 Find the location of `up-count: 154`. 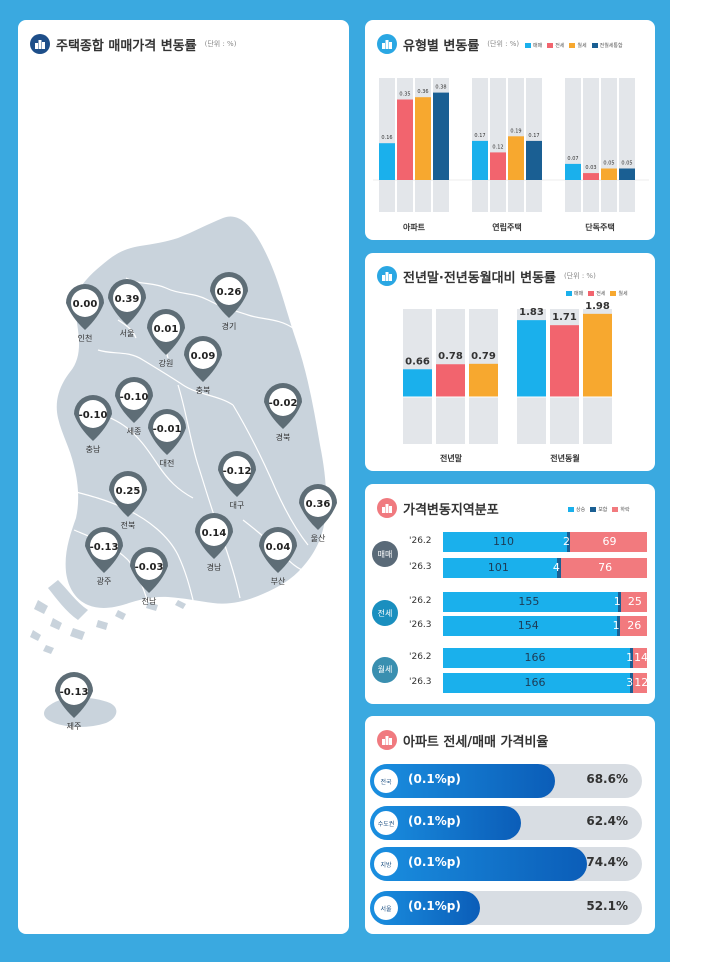

up-count: 154 is located at coordinates (528, 625).